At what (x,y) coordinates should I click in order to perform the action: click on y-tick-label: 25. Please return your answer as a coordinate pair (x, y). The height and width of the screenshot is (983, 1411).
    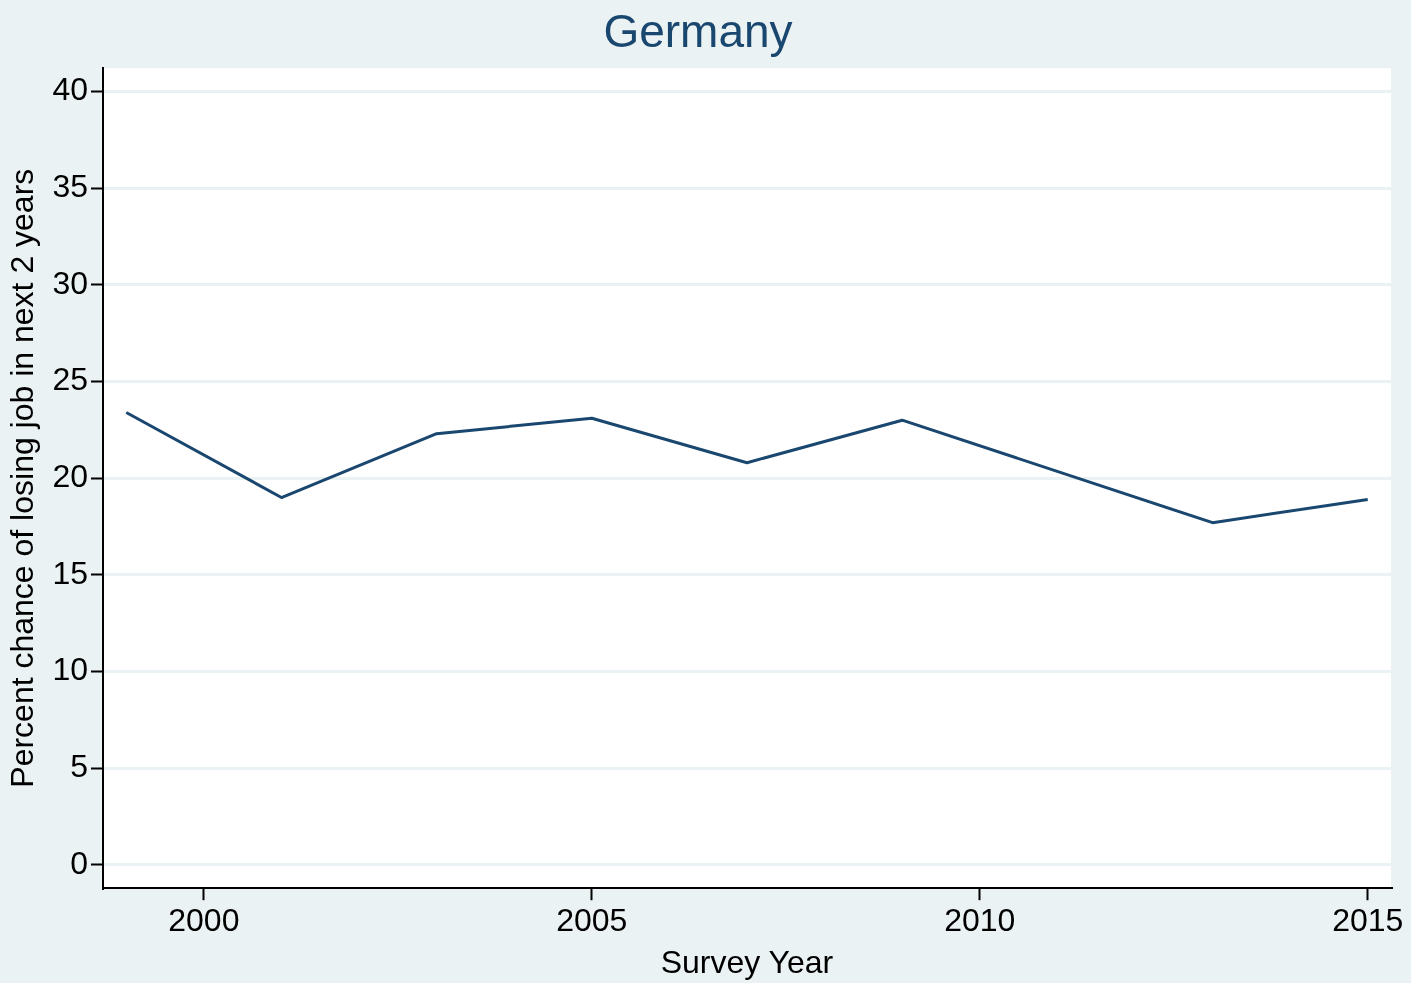
    Looking at the image, I should click on (70, 379).